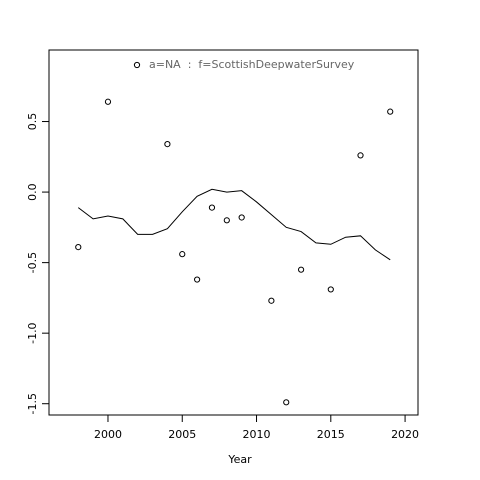 The width and height of the screenshot is (480, 480). I want to click on legend-label: a=NA : f=ScottishDeepwaterSurvey, so click(252, 64).